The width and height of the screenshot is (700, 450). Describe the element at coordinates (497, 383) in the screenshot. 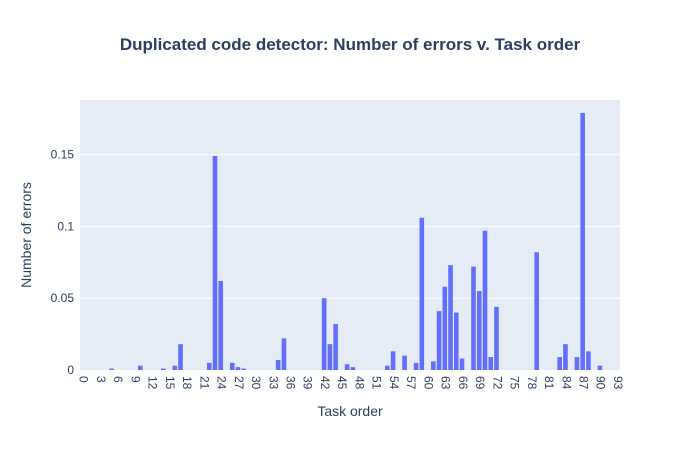

I see `x-tick-label: 72` at that location.